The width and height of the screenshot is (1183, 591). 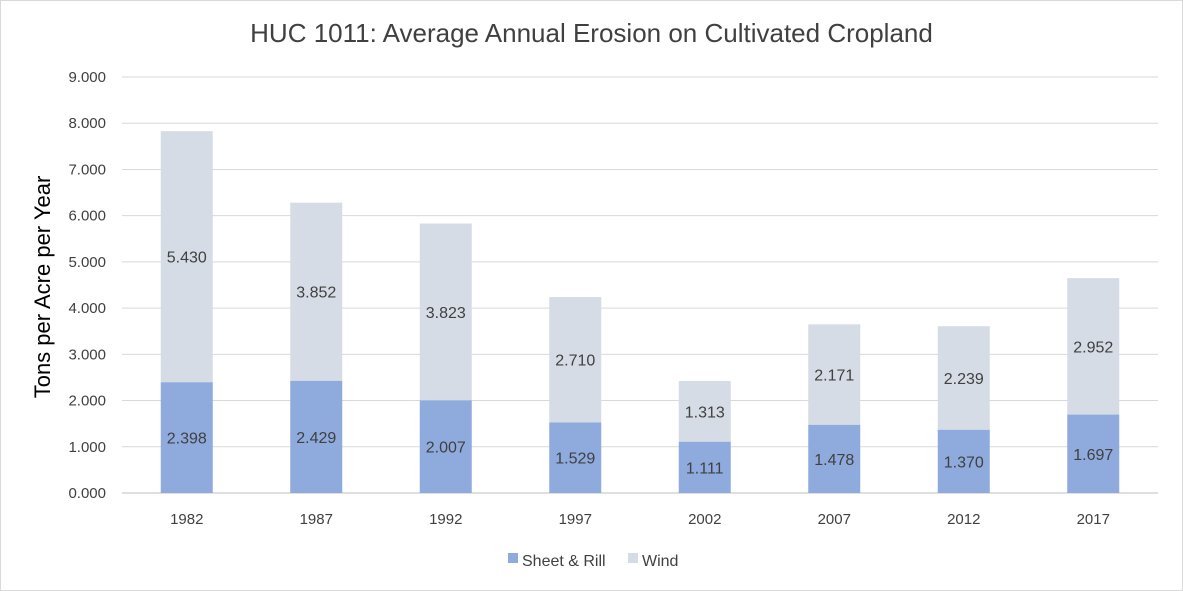 I want to click on data-label: 1.313, so click(x=705, y=412).